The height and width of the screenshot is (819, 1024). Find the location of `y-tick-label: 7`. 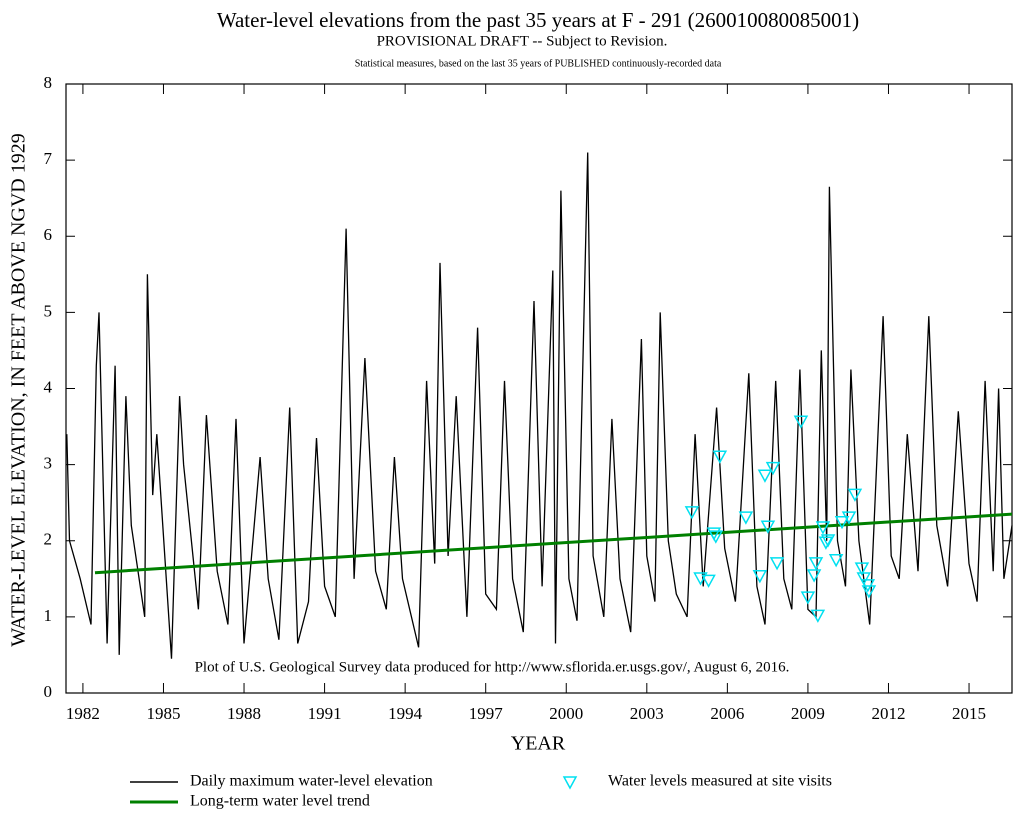

y-tick-label: 7 is located at coordinates (48, 158).